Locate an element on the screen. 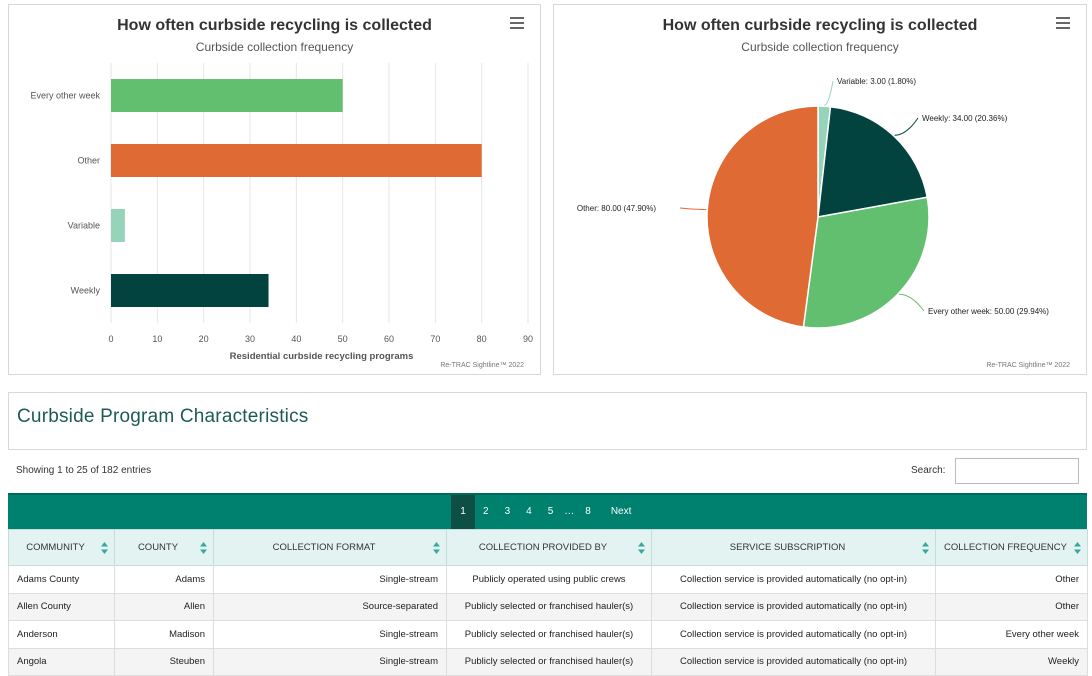  pie-data-label: Weekly: 34.00 (20.36%) is located at coordinates (965, 118).